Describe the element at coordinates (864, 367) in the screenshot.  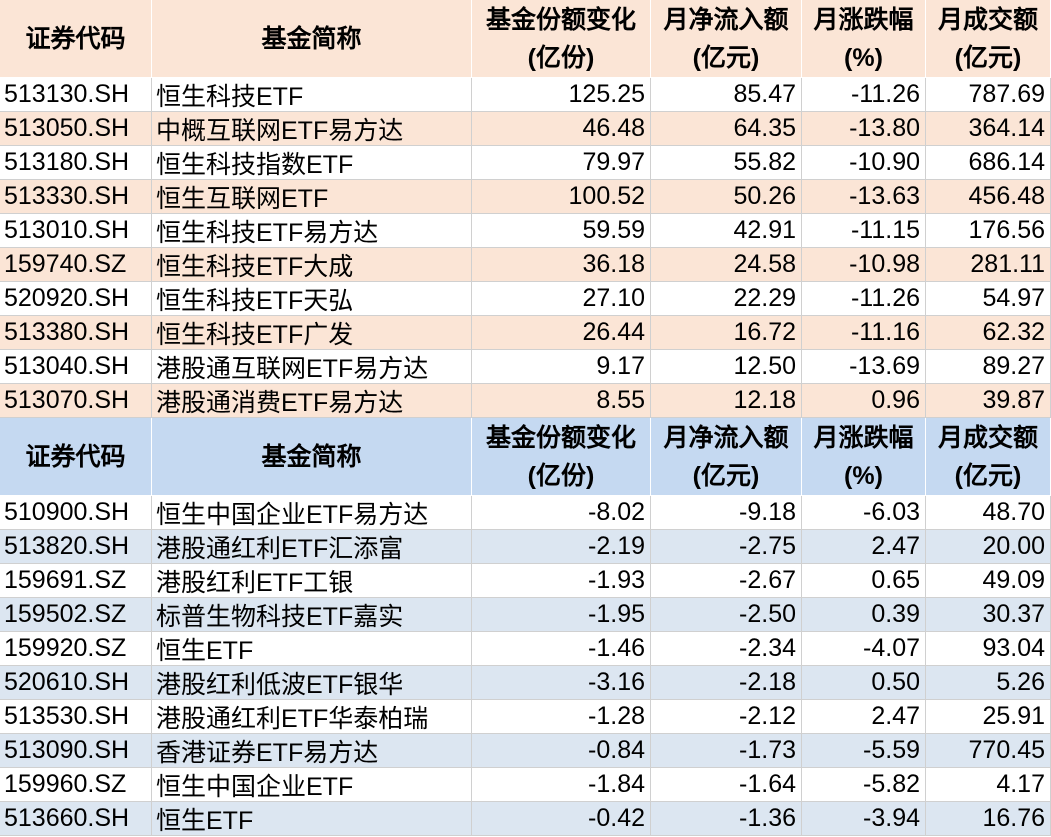
I see `number-cell: -13.69` at that location.